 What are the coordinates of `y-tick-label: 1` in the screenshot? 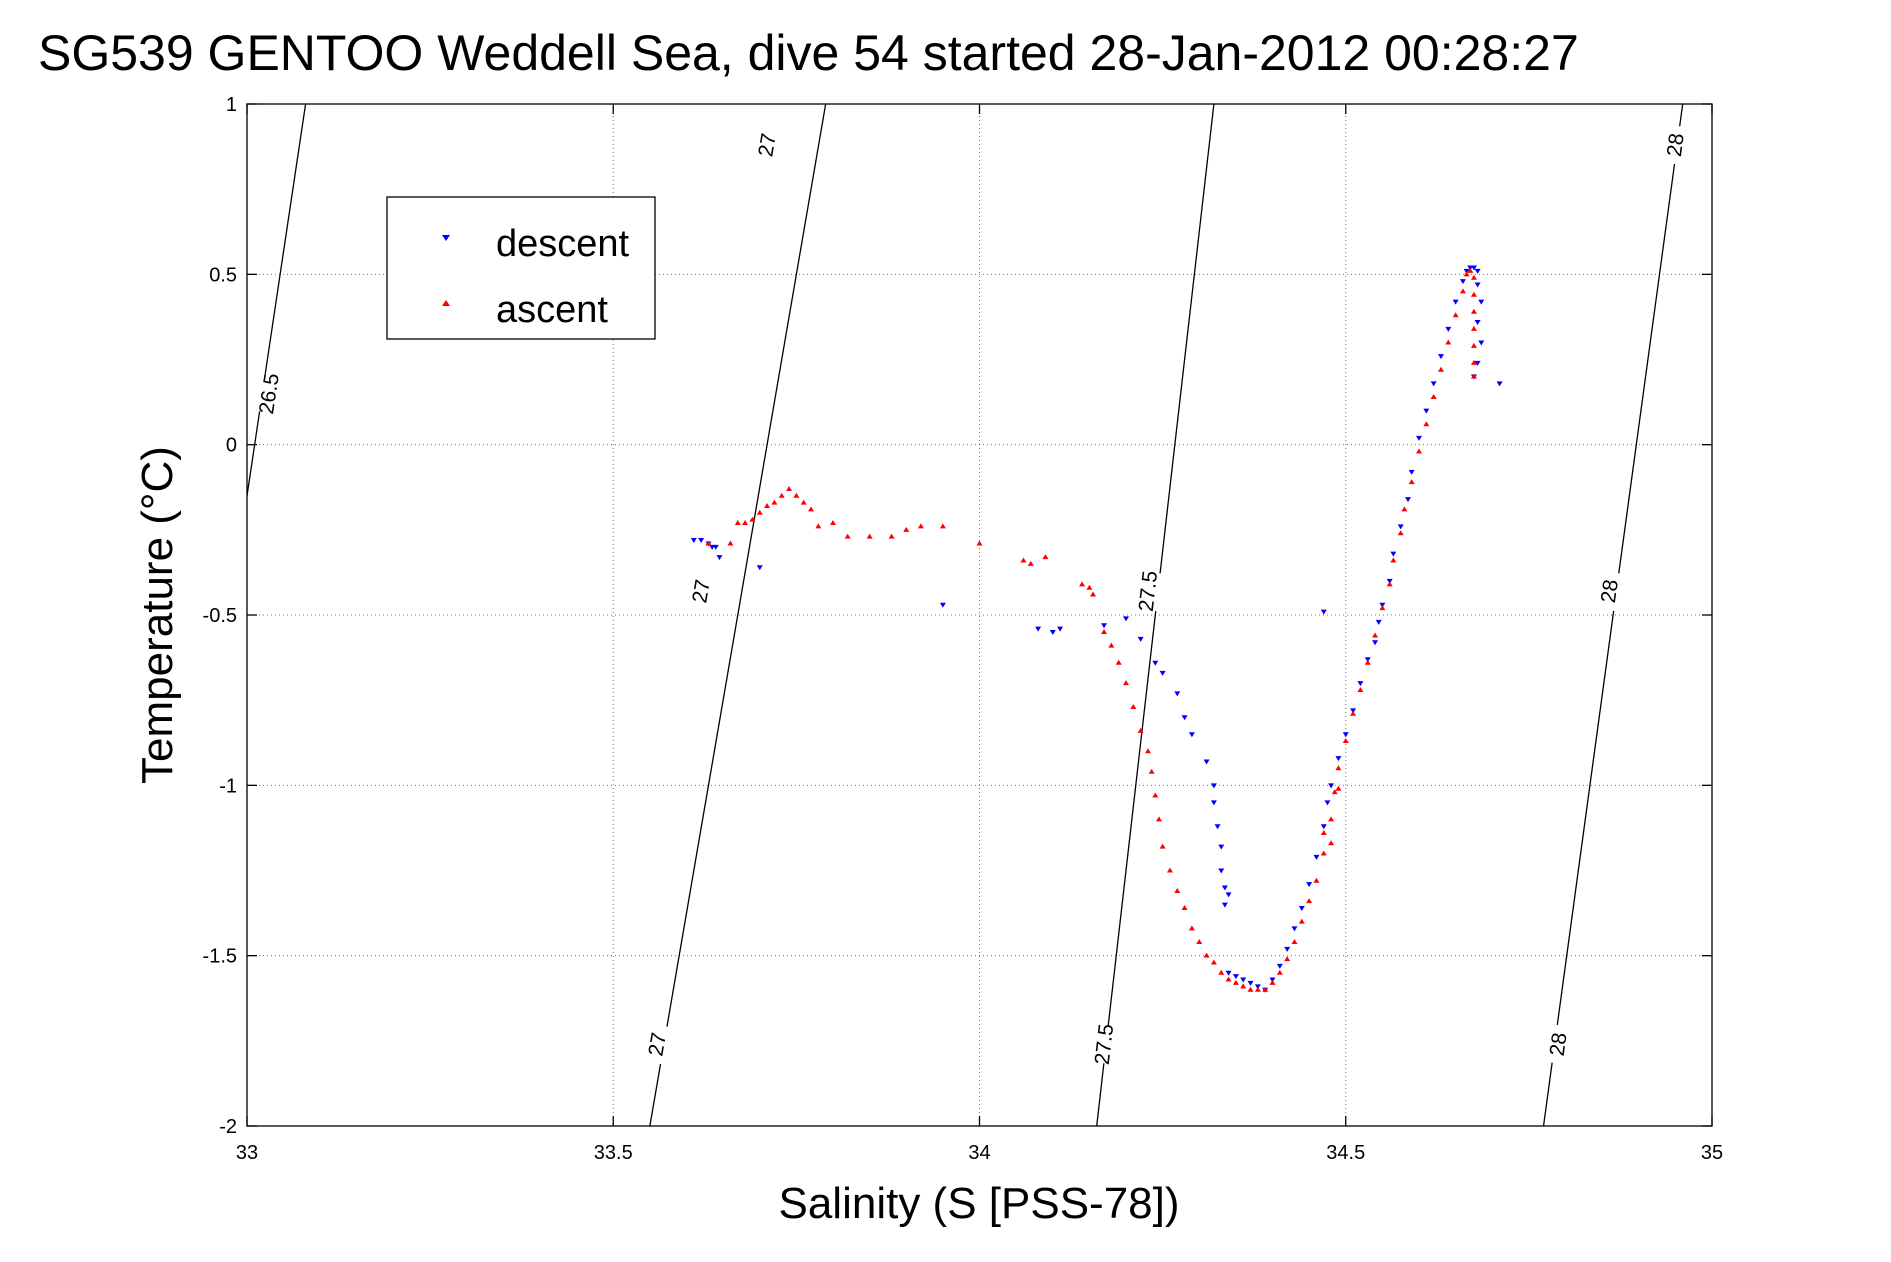 It's located at (231, 105).